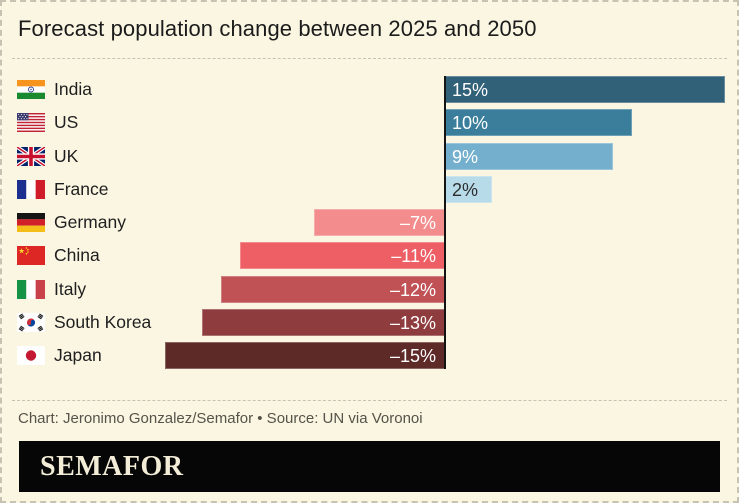 The width and height of the screenshot is (739, 503). What do you see at coordinates (412, 355) in the screenshot?
I see `value-label: –15%` at bounding box center [412, 355].